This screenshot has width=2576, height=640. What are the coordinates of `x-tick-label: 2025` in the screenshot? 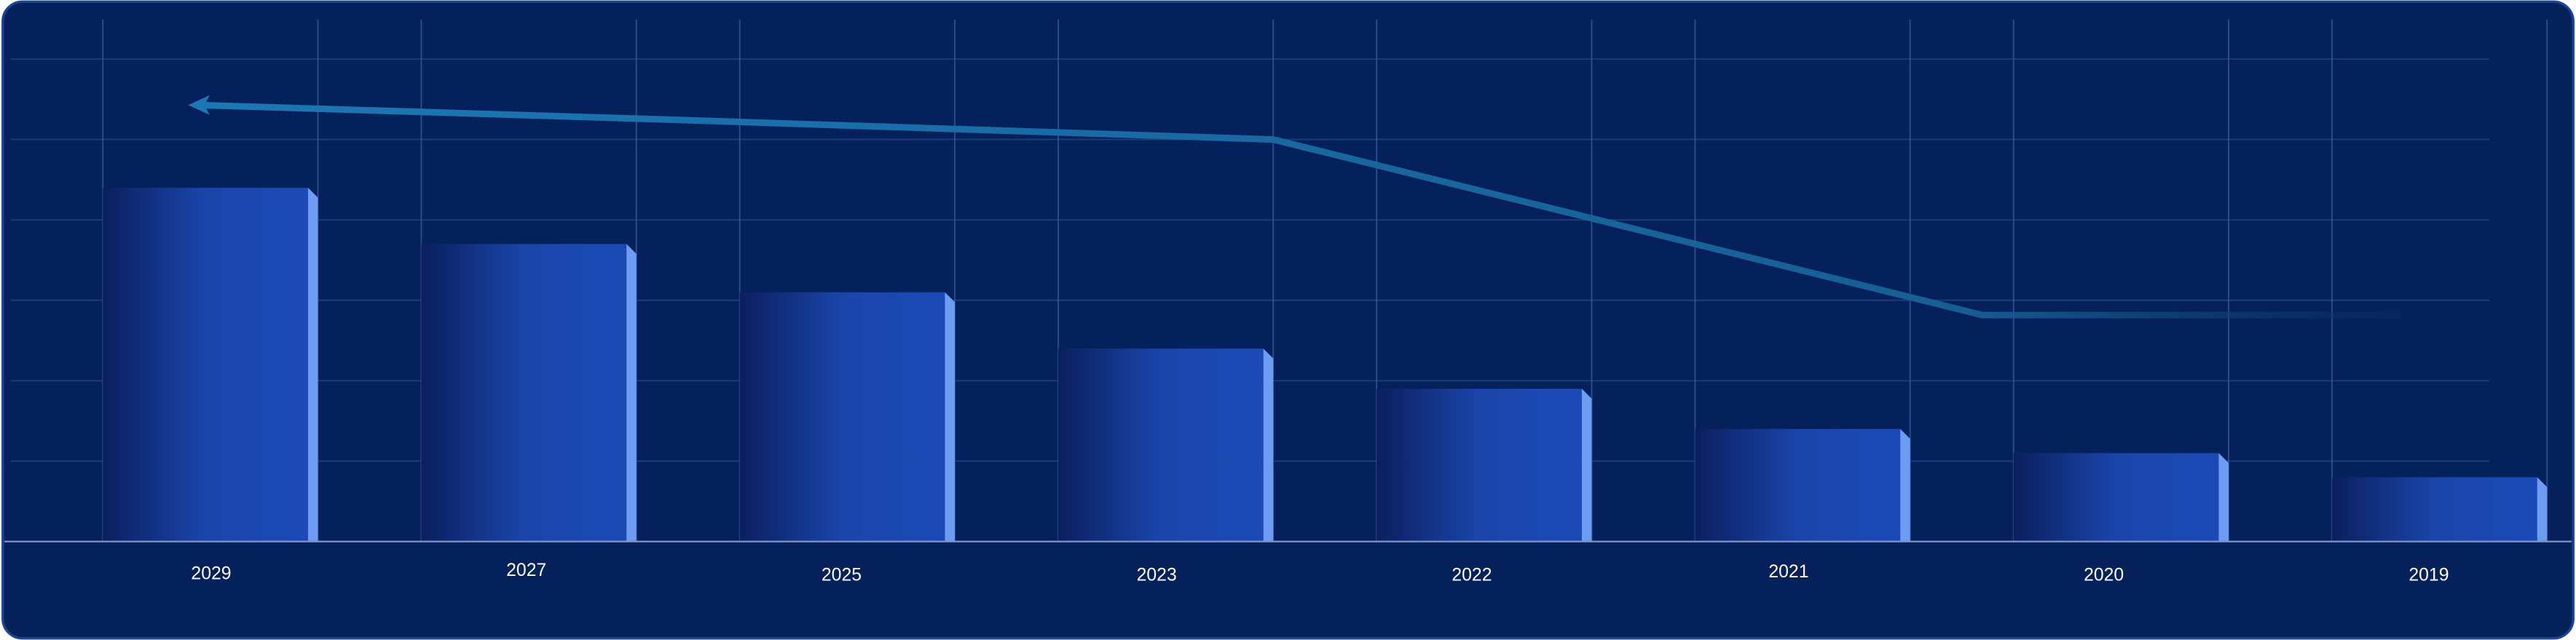 It's located at (842, 575).